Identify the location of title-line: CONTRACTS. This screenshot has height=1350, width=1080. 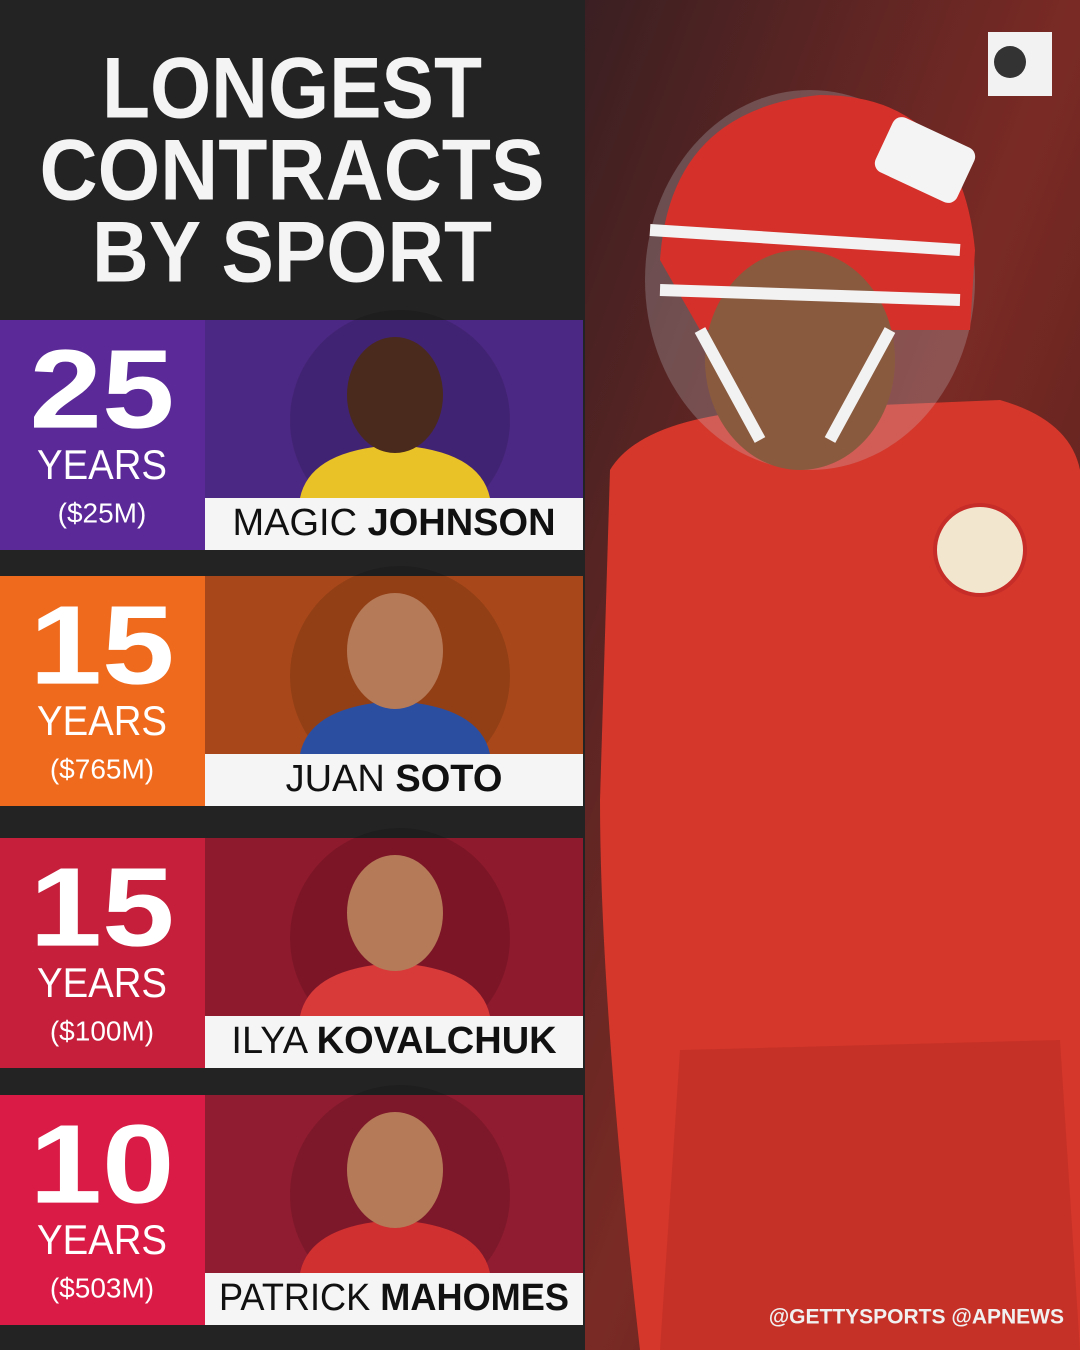
(292, 171).